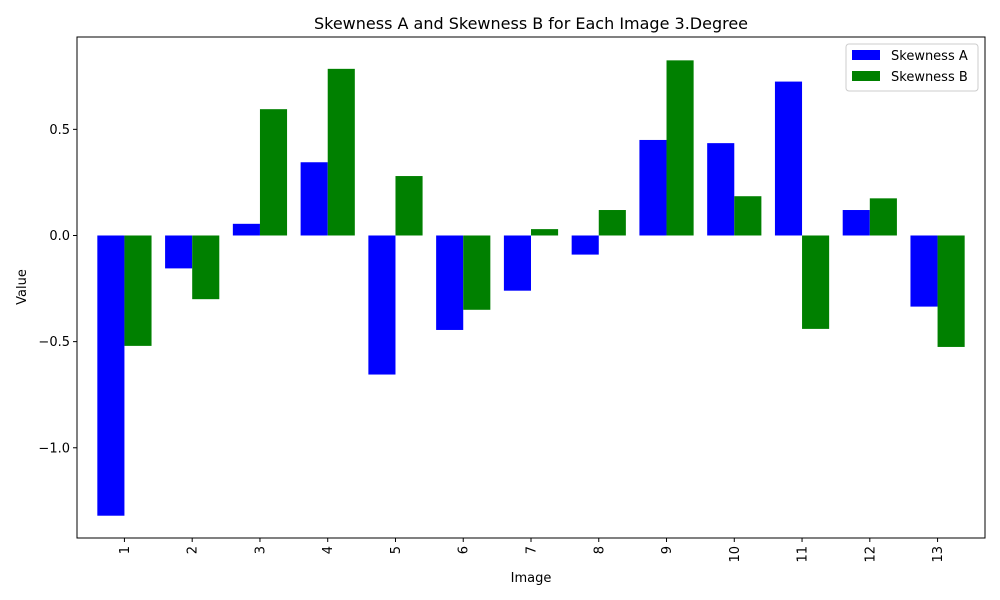 This screenshot has width=1000, height=600. Describe the element at coordinates (464, 550) in the screenshot. I see `x-tick-label: 6` at that location.